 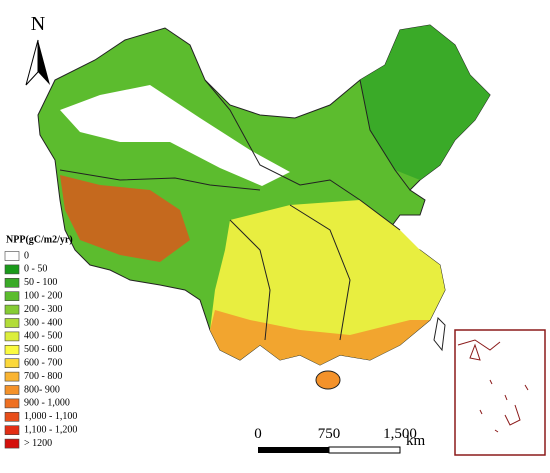 I want to click on legend-label: 1,000 - 1,100, so click(x=50, y=416).